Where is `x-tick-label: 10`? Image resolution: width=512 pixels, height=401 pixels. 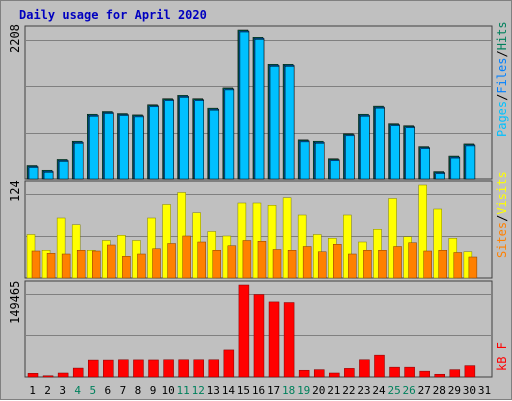 x-tick-label: 10 is located at coordinates (167, 390).